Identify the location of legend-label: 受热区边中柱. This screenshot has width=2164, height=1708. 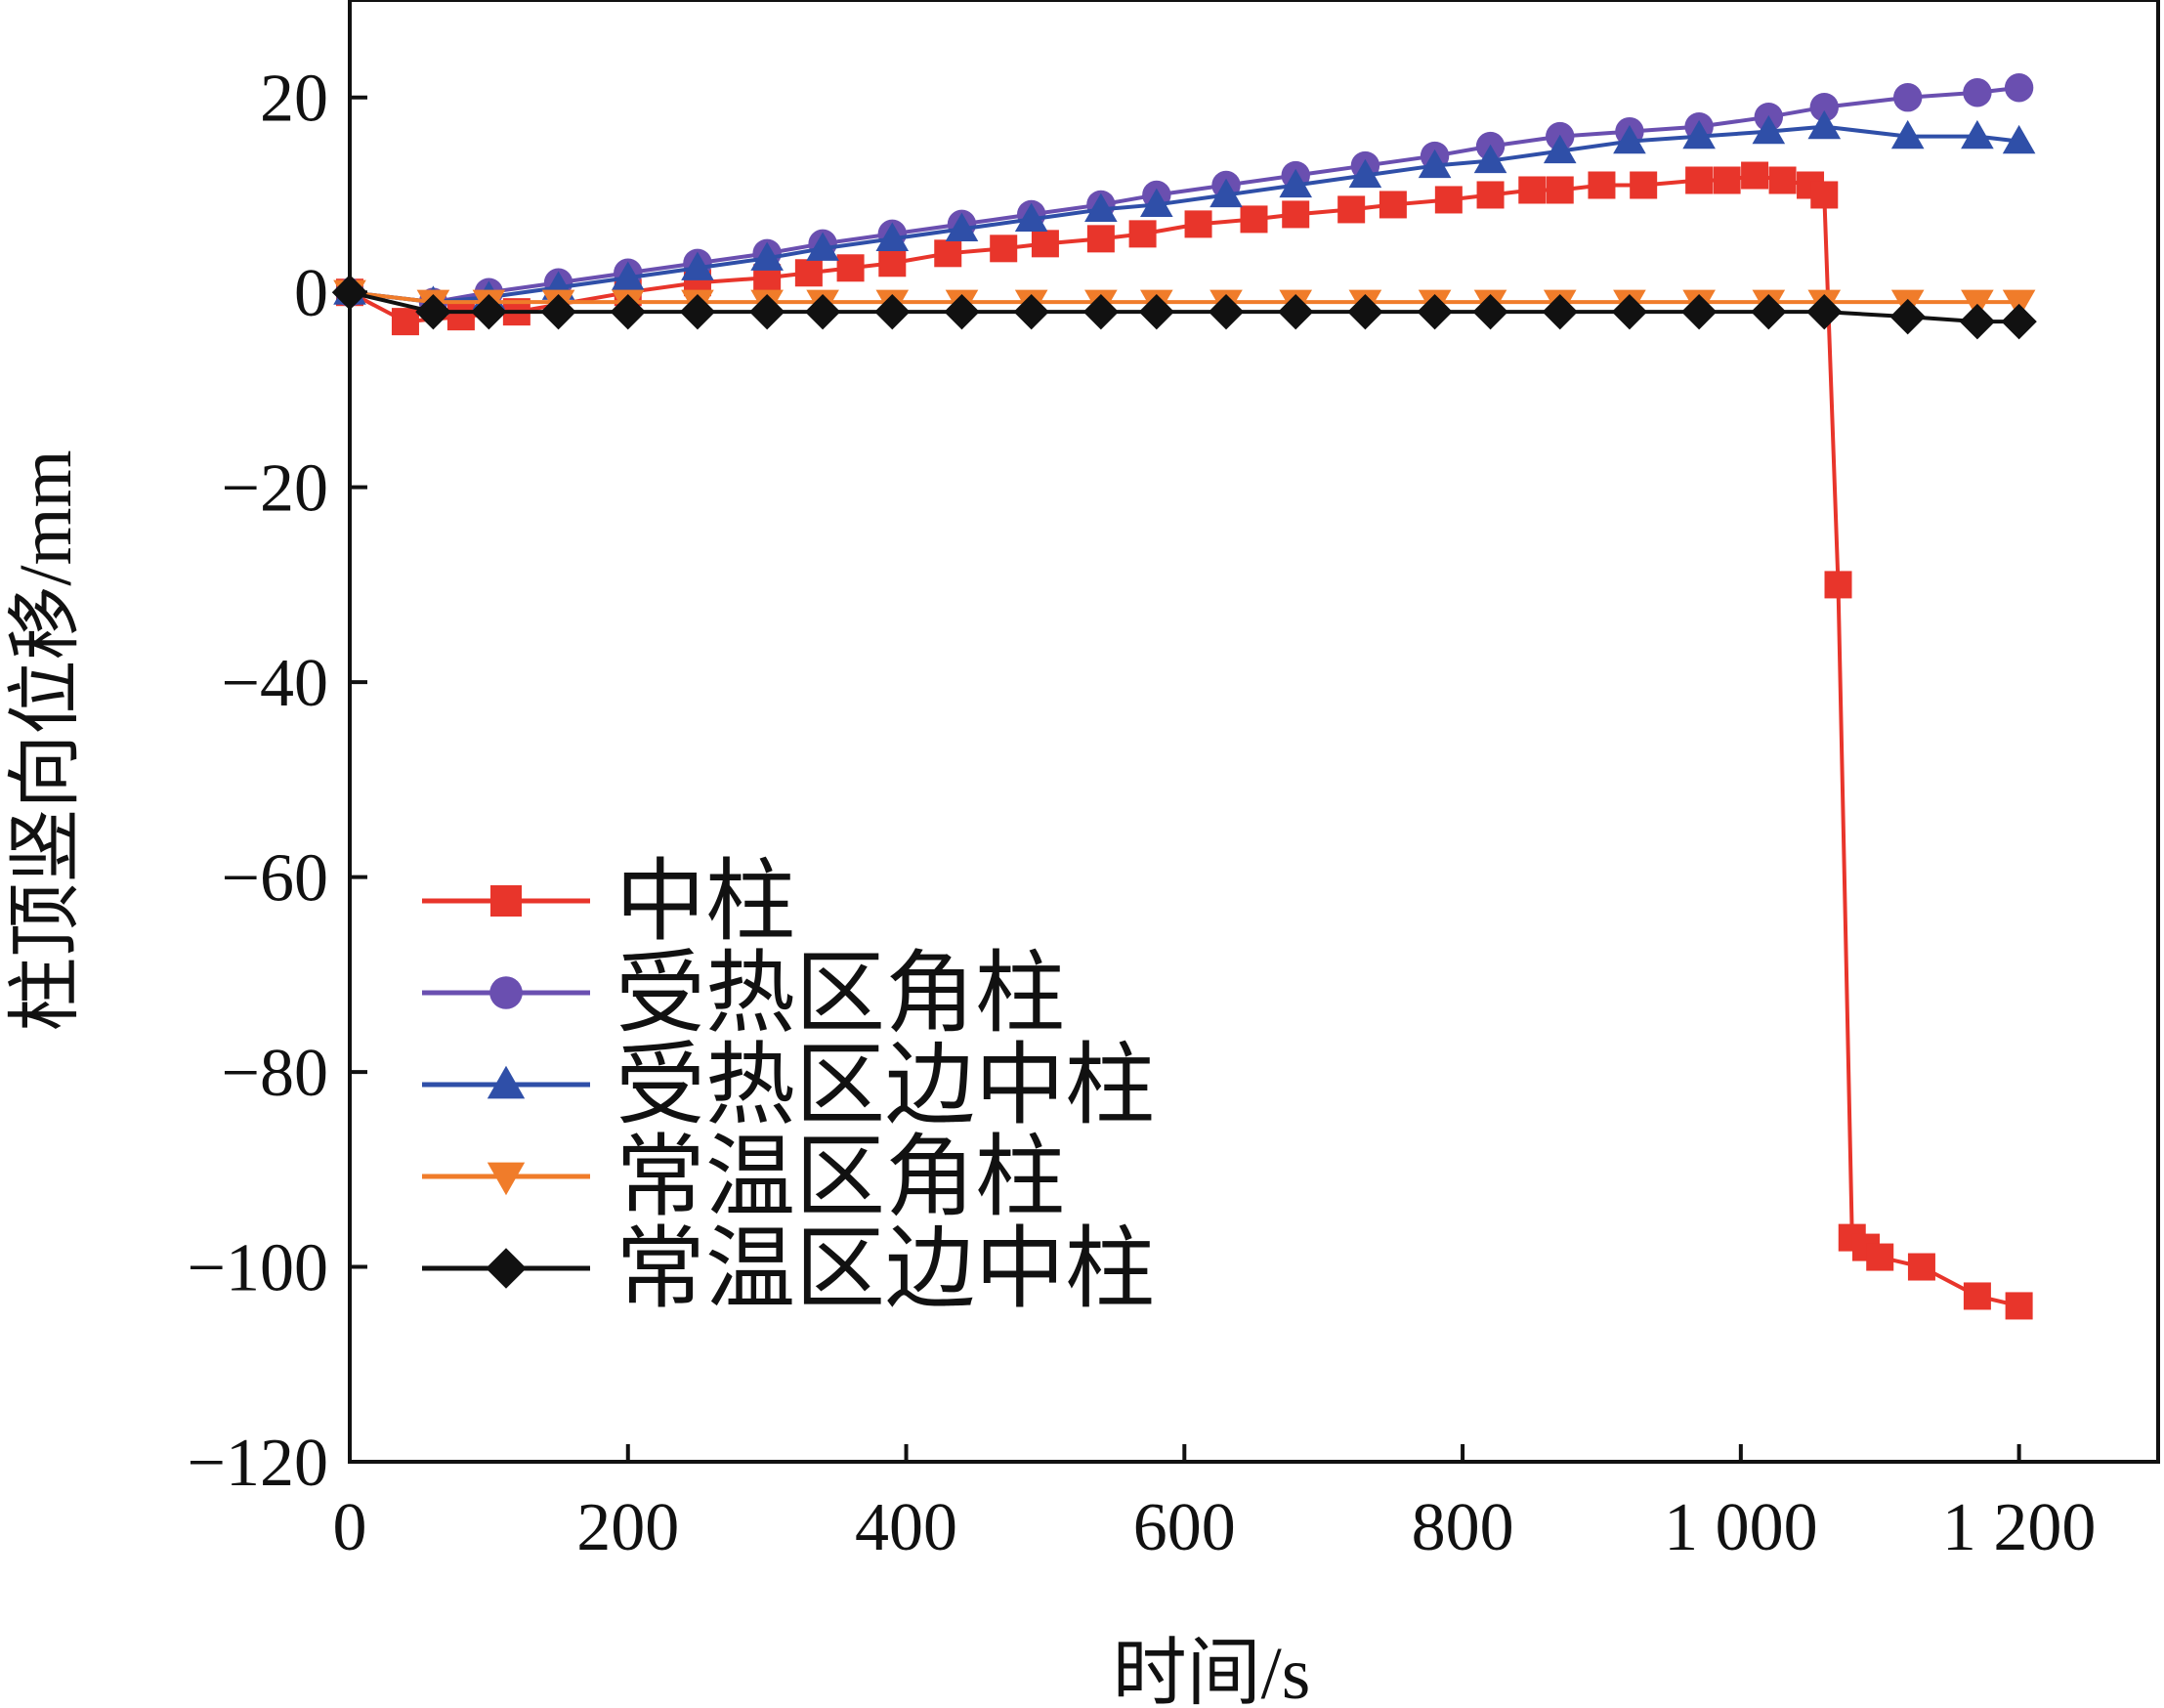
(885, 1085).